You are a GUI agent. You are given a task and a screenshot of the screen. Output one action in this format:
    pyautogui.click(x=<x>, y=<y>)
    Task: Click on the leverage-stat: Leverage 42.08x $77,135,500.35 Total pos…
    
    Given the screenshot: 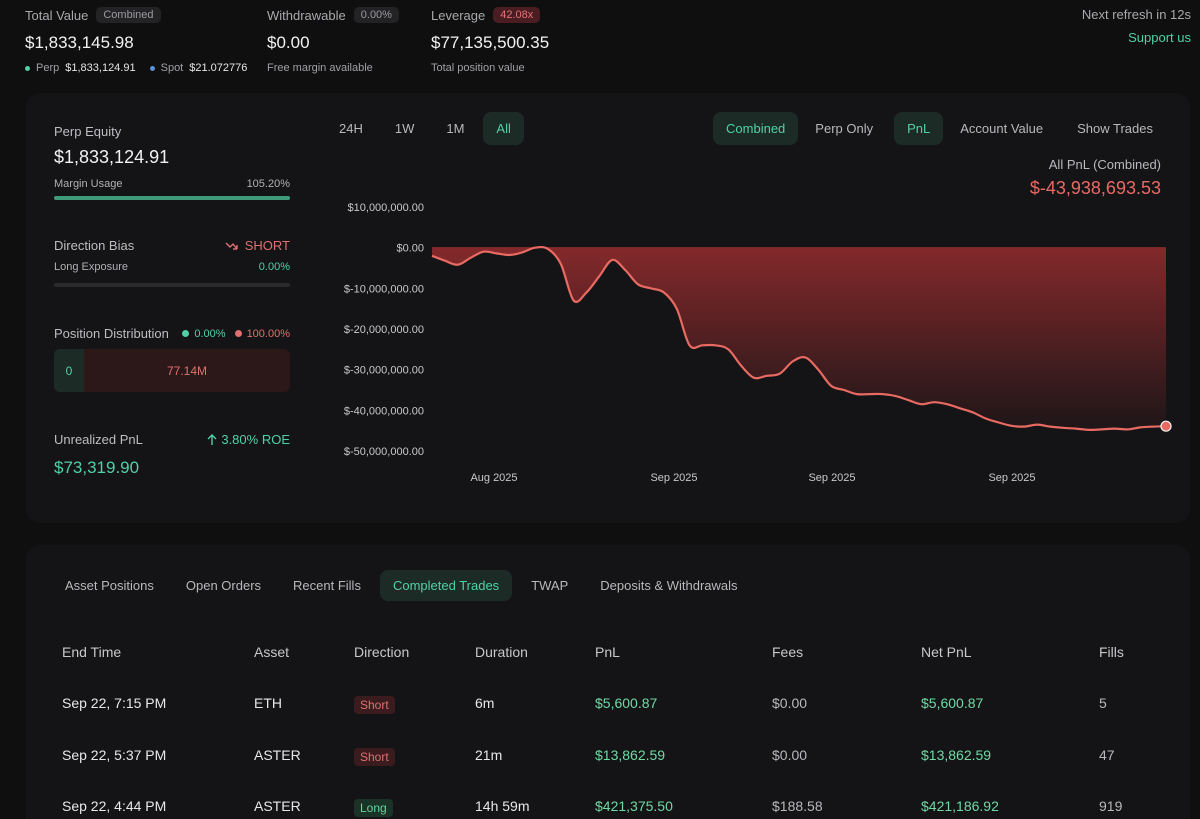 What is the action you would take?
    pyautogui.click(x=490, y=40)
    